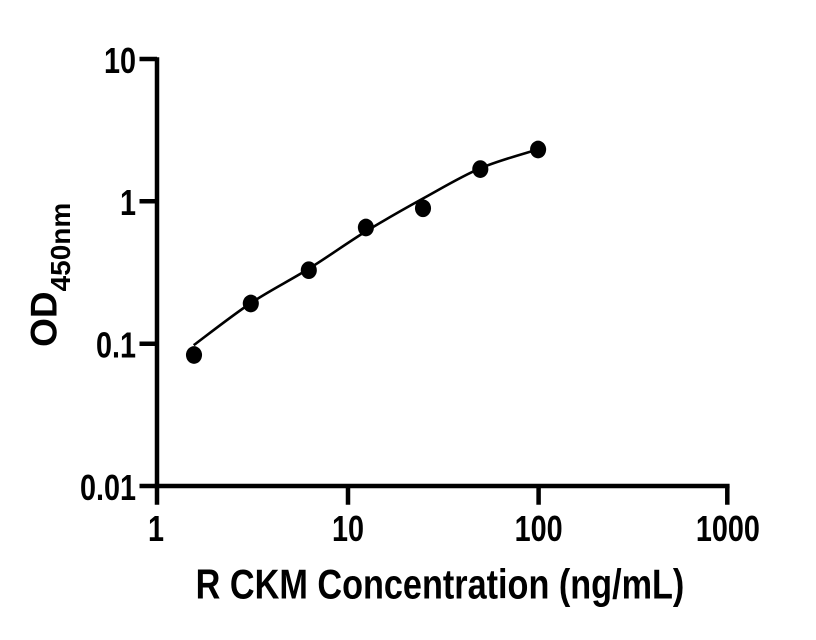 Image resolution: width=816 pixels, height=640 pixels. Describe the element at coordinates (108, 487) in the screenshot. I see `svg-text: 0.01` at that location.